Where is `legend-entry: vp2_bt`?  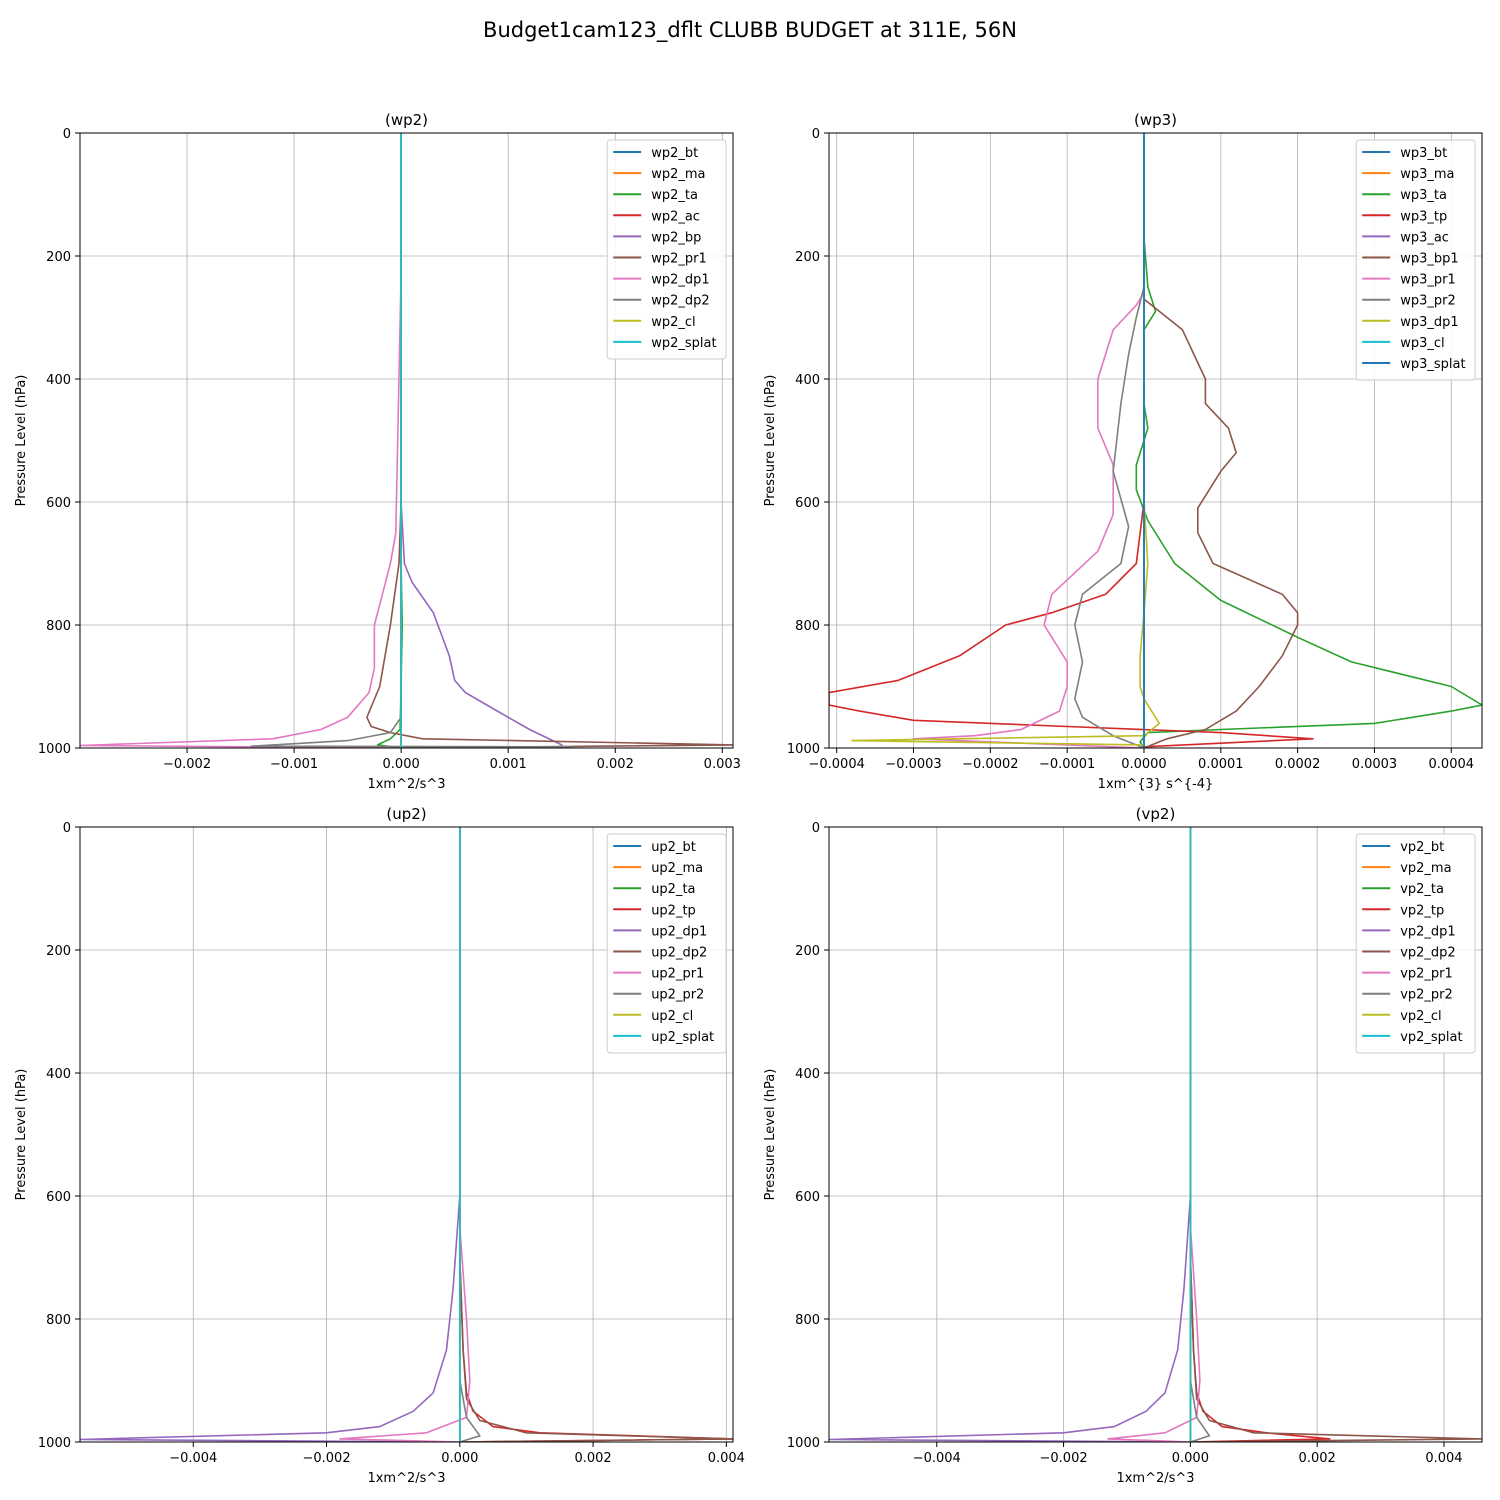
legend-entry: vp2_bt is located at coordinates (1422, 847).